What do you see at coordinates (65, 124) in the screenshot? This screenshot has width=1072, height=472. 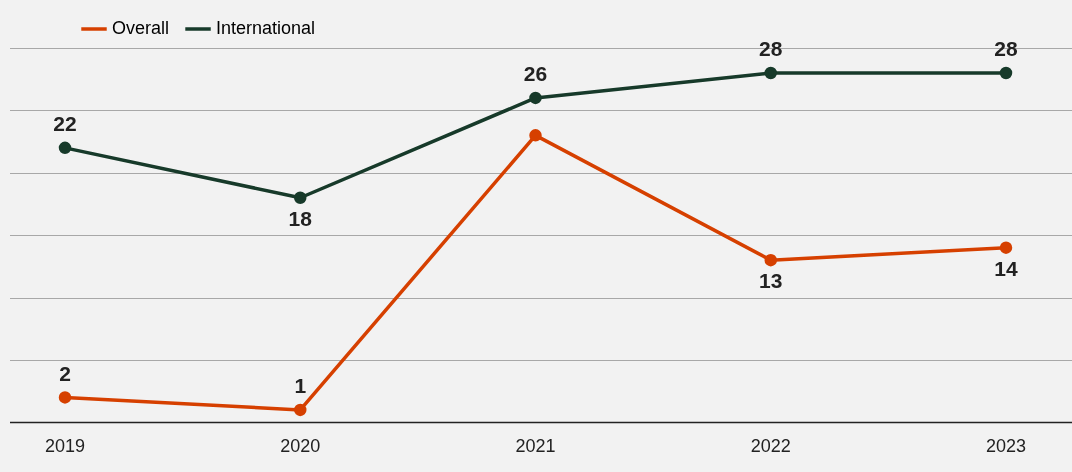 I see `data-label: 22` at bounding box center [65, 124].